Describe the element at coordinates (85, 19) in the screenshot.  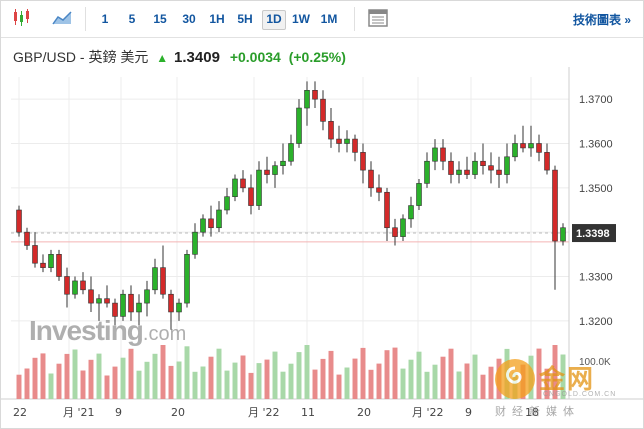
I see `toolbar-separator` at that location.